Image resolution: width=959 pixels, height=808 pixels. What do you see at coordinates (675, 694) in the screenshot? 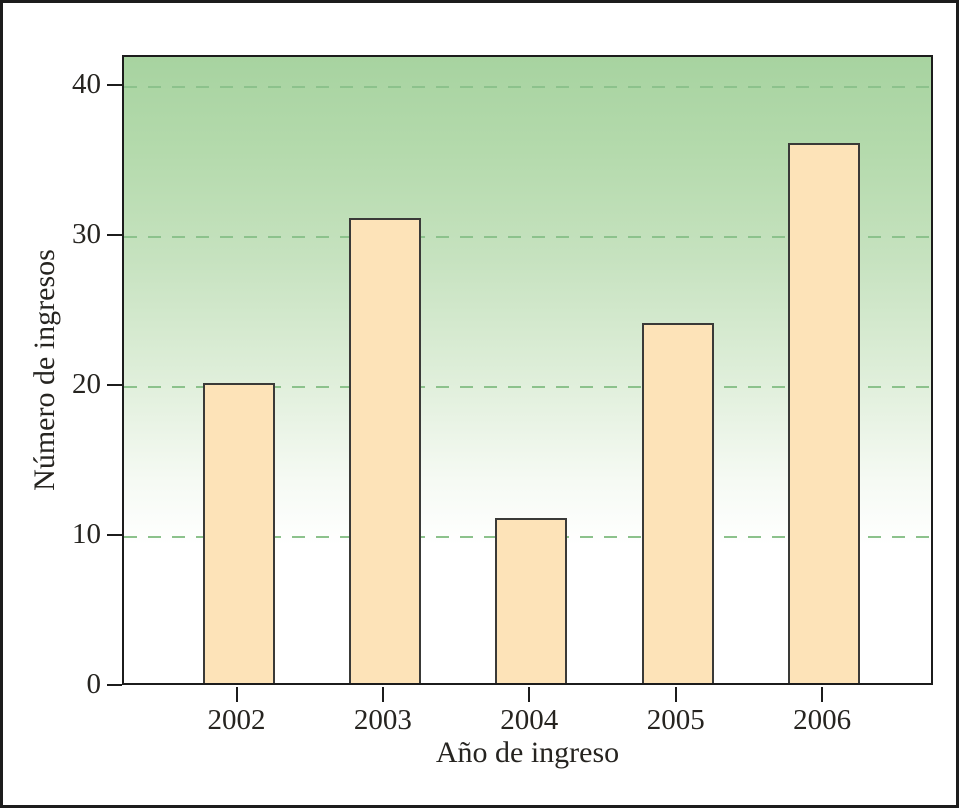
I see `x-tick-mark-2005` at bounding box center [675, 694].